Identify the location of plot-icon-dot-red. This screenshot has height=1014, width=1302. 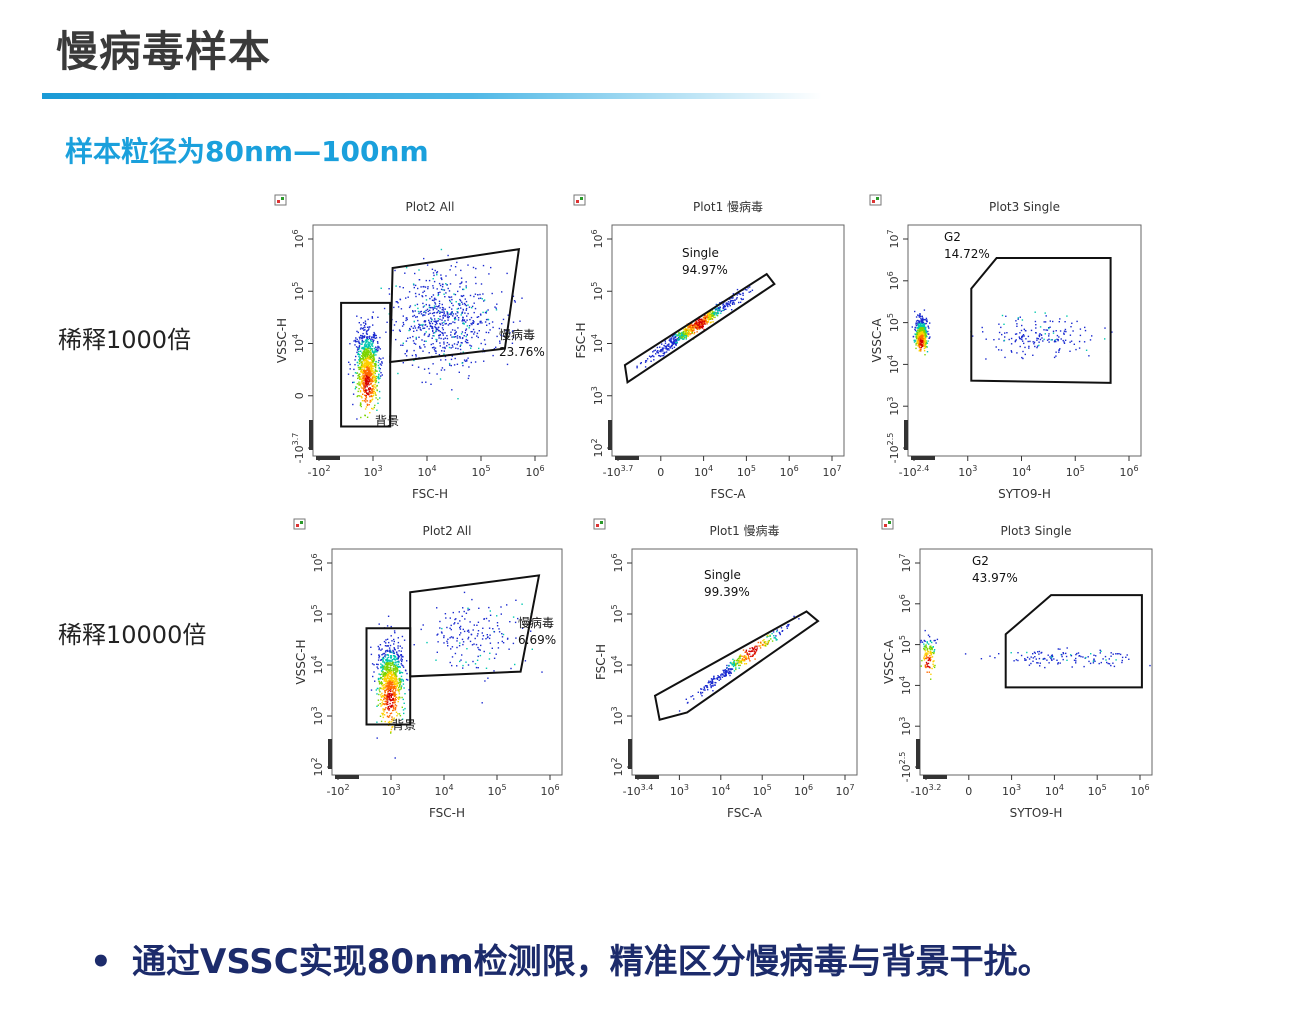
(873, 201).